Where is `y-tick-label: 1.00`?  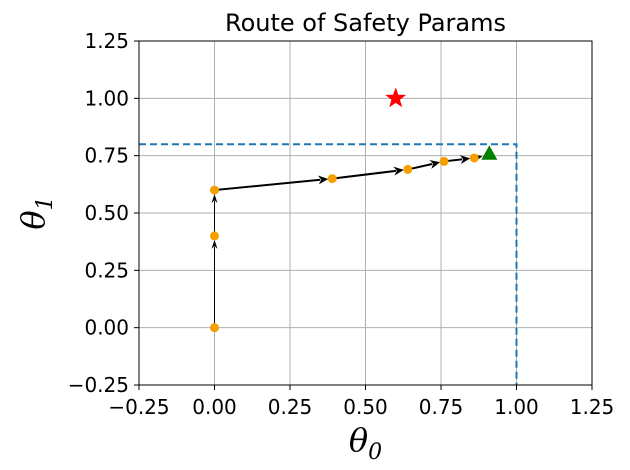
y-tick-label: 1.00 is located at coordinates (106, 98).